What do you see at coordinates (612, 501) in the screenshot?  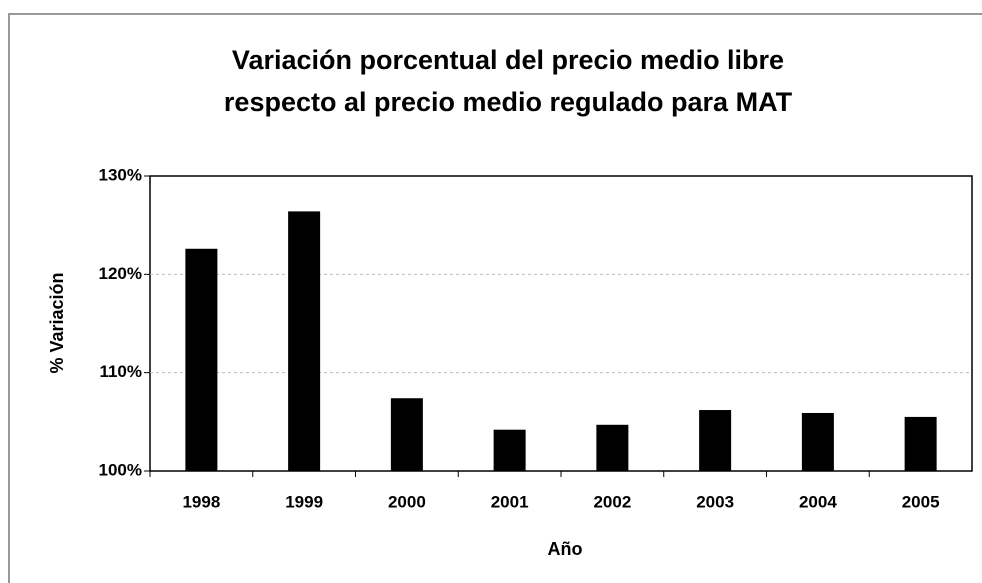 I see `x-tick-label: 2002` at bounding box center [612, 501].